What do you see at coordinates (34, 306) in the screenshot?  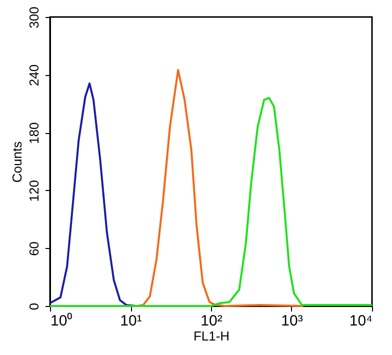 I see `y-tick-label: 0` at bounding box center [34, 306].